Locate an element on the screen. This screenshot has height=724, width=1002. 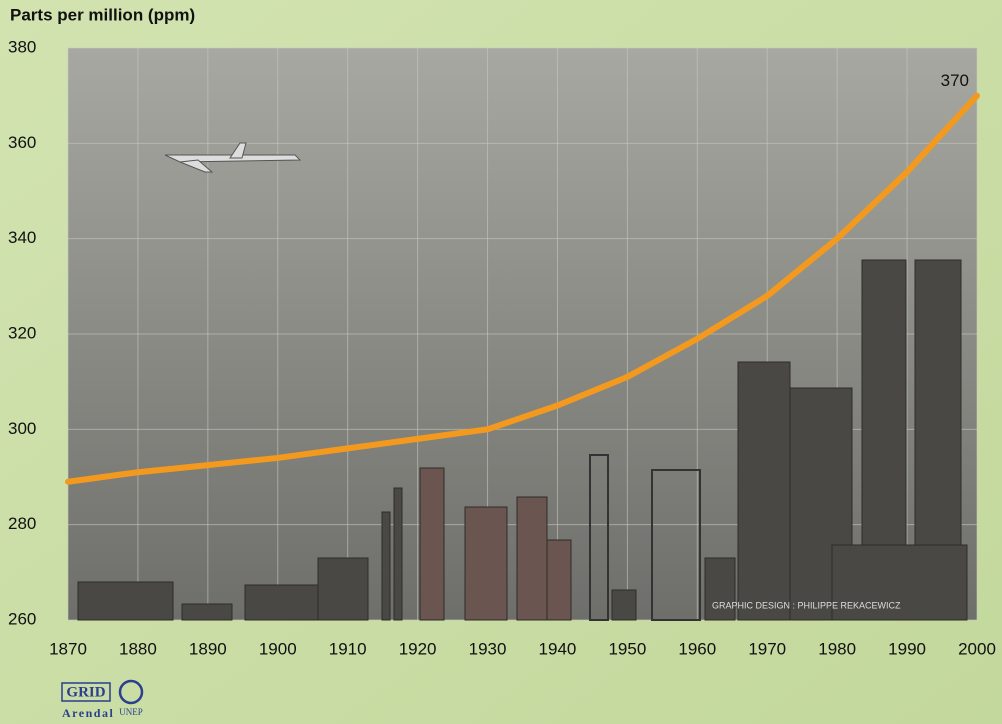
x-tick-label: 1980 is located at coordinates (837, 648).